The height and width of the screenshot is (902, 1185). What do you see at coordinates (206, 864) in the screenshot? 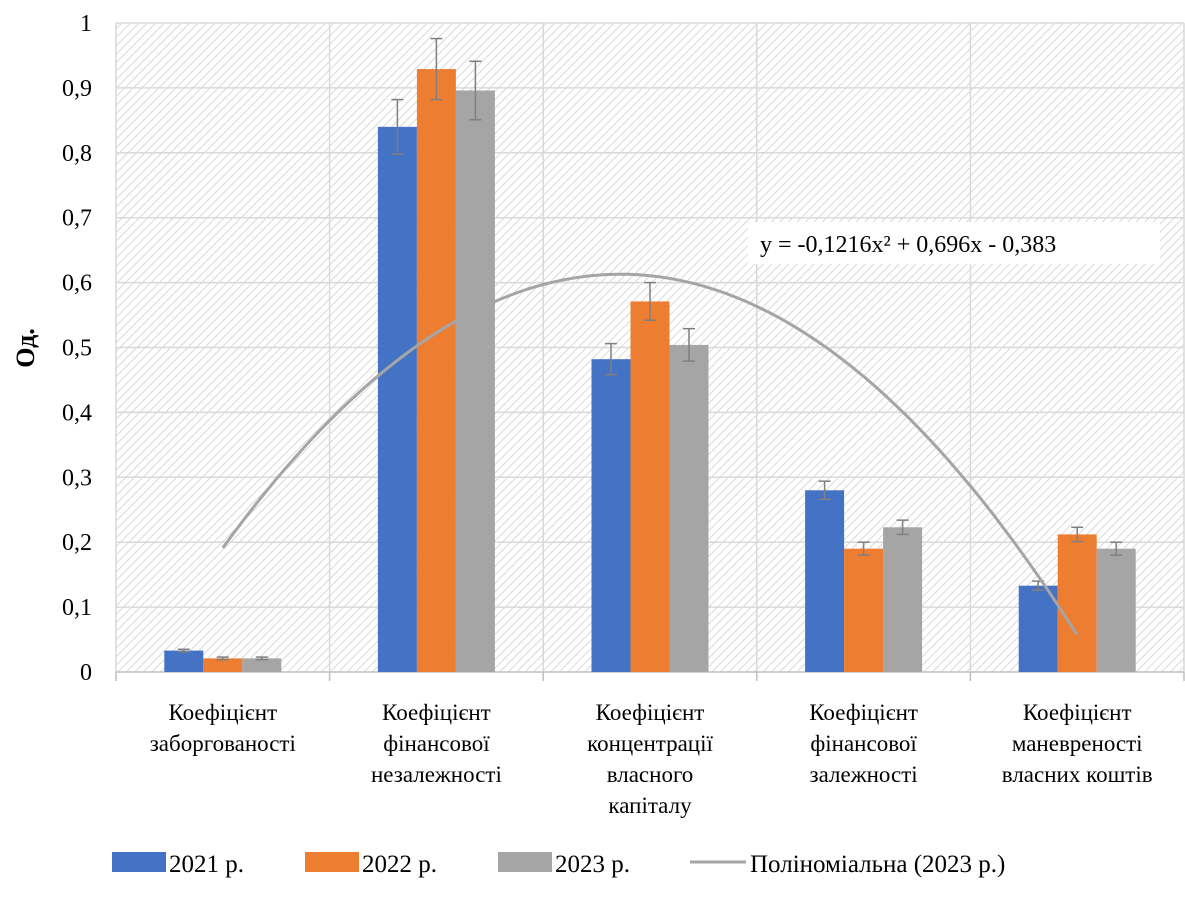
I see `legend-label: 2021 р.` at bounding box center [206, 864].